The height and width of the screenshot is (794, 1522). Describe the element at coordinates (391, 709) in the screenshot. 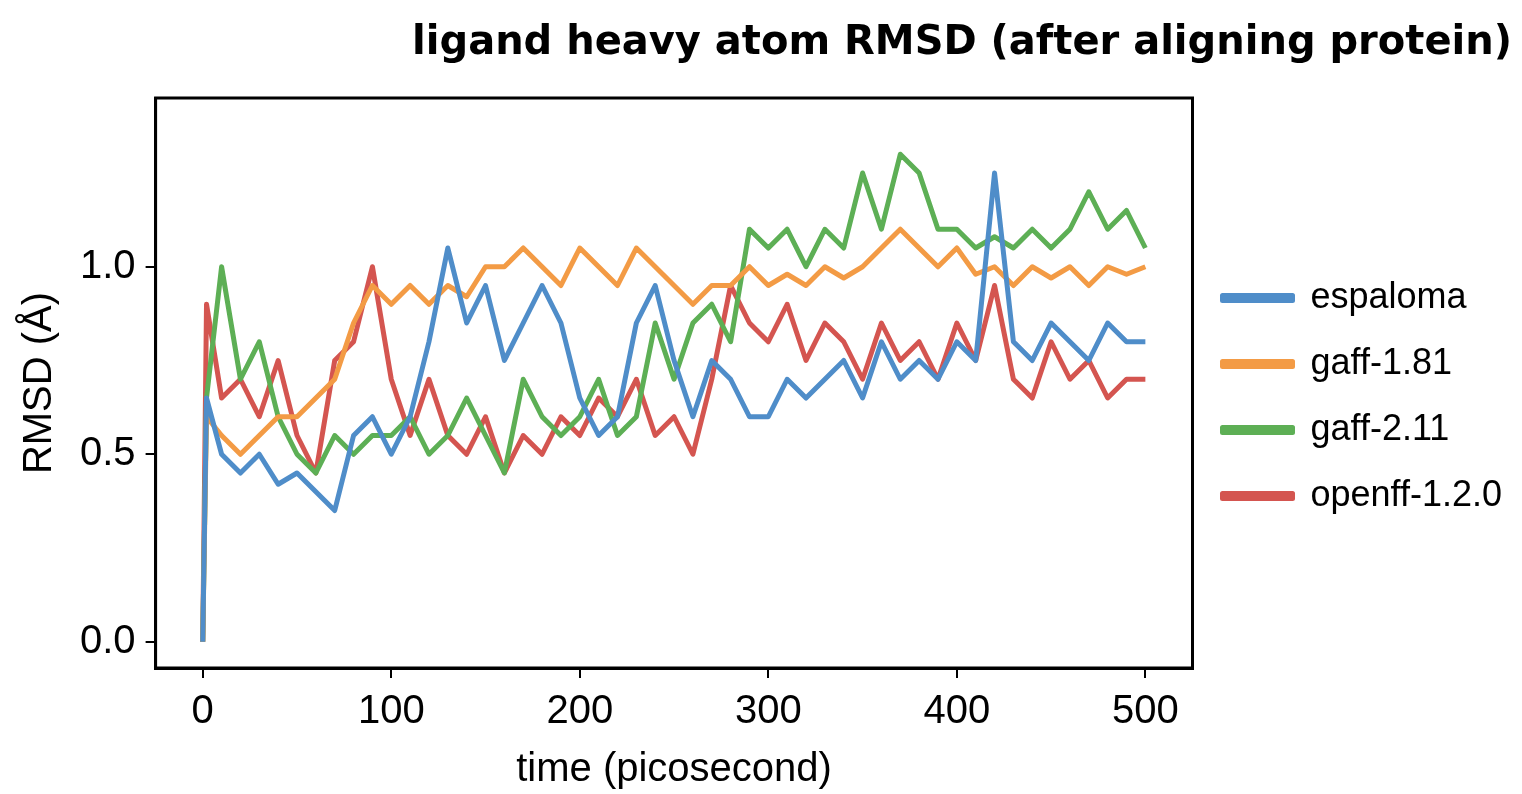

I see `x-tick-label: 100` at that location.